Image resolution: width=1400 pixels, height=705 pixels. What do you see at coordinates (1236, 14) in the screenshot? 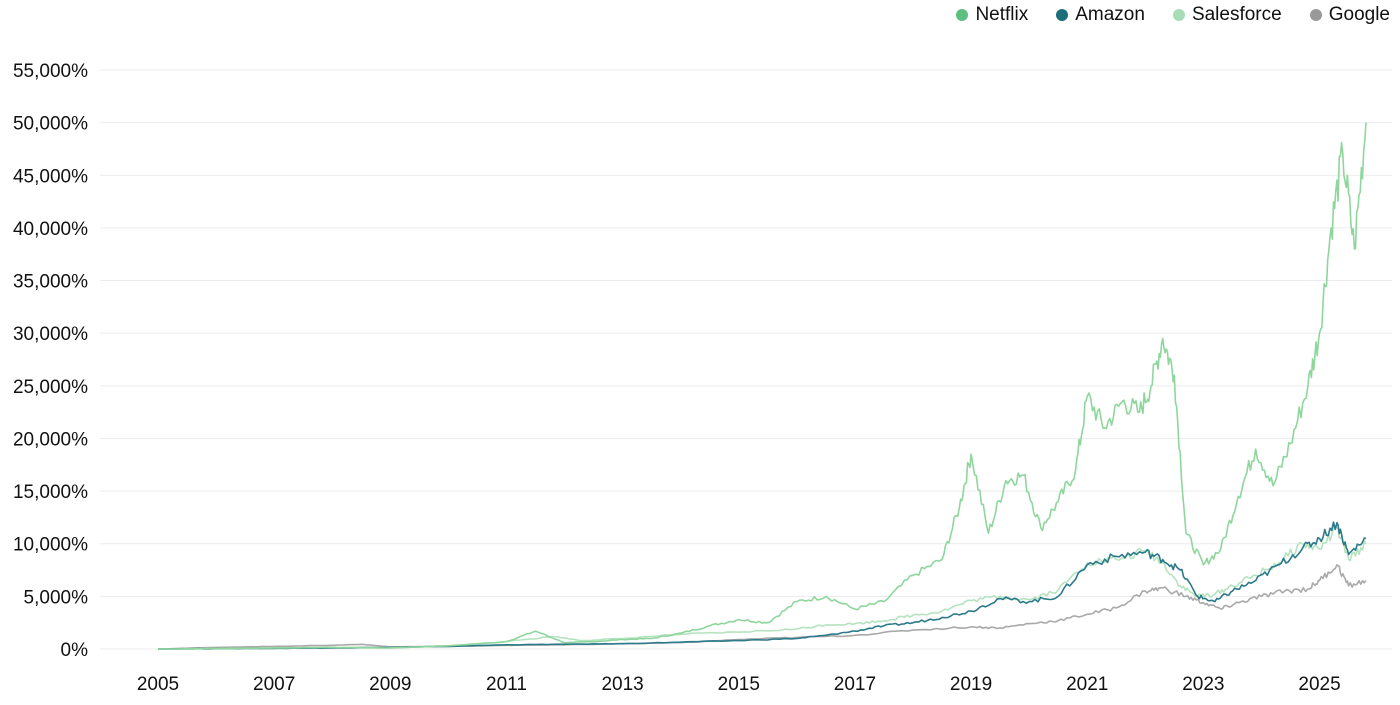
I see `legend-label-salesforce: Salesforce` at bounding box center [1236, 14].